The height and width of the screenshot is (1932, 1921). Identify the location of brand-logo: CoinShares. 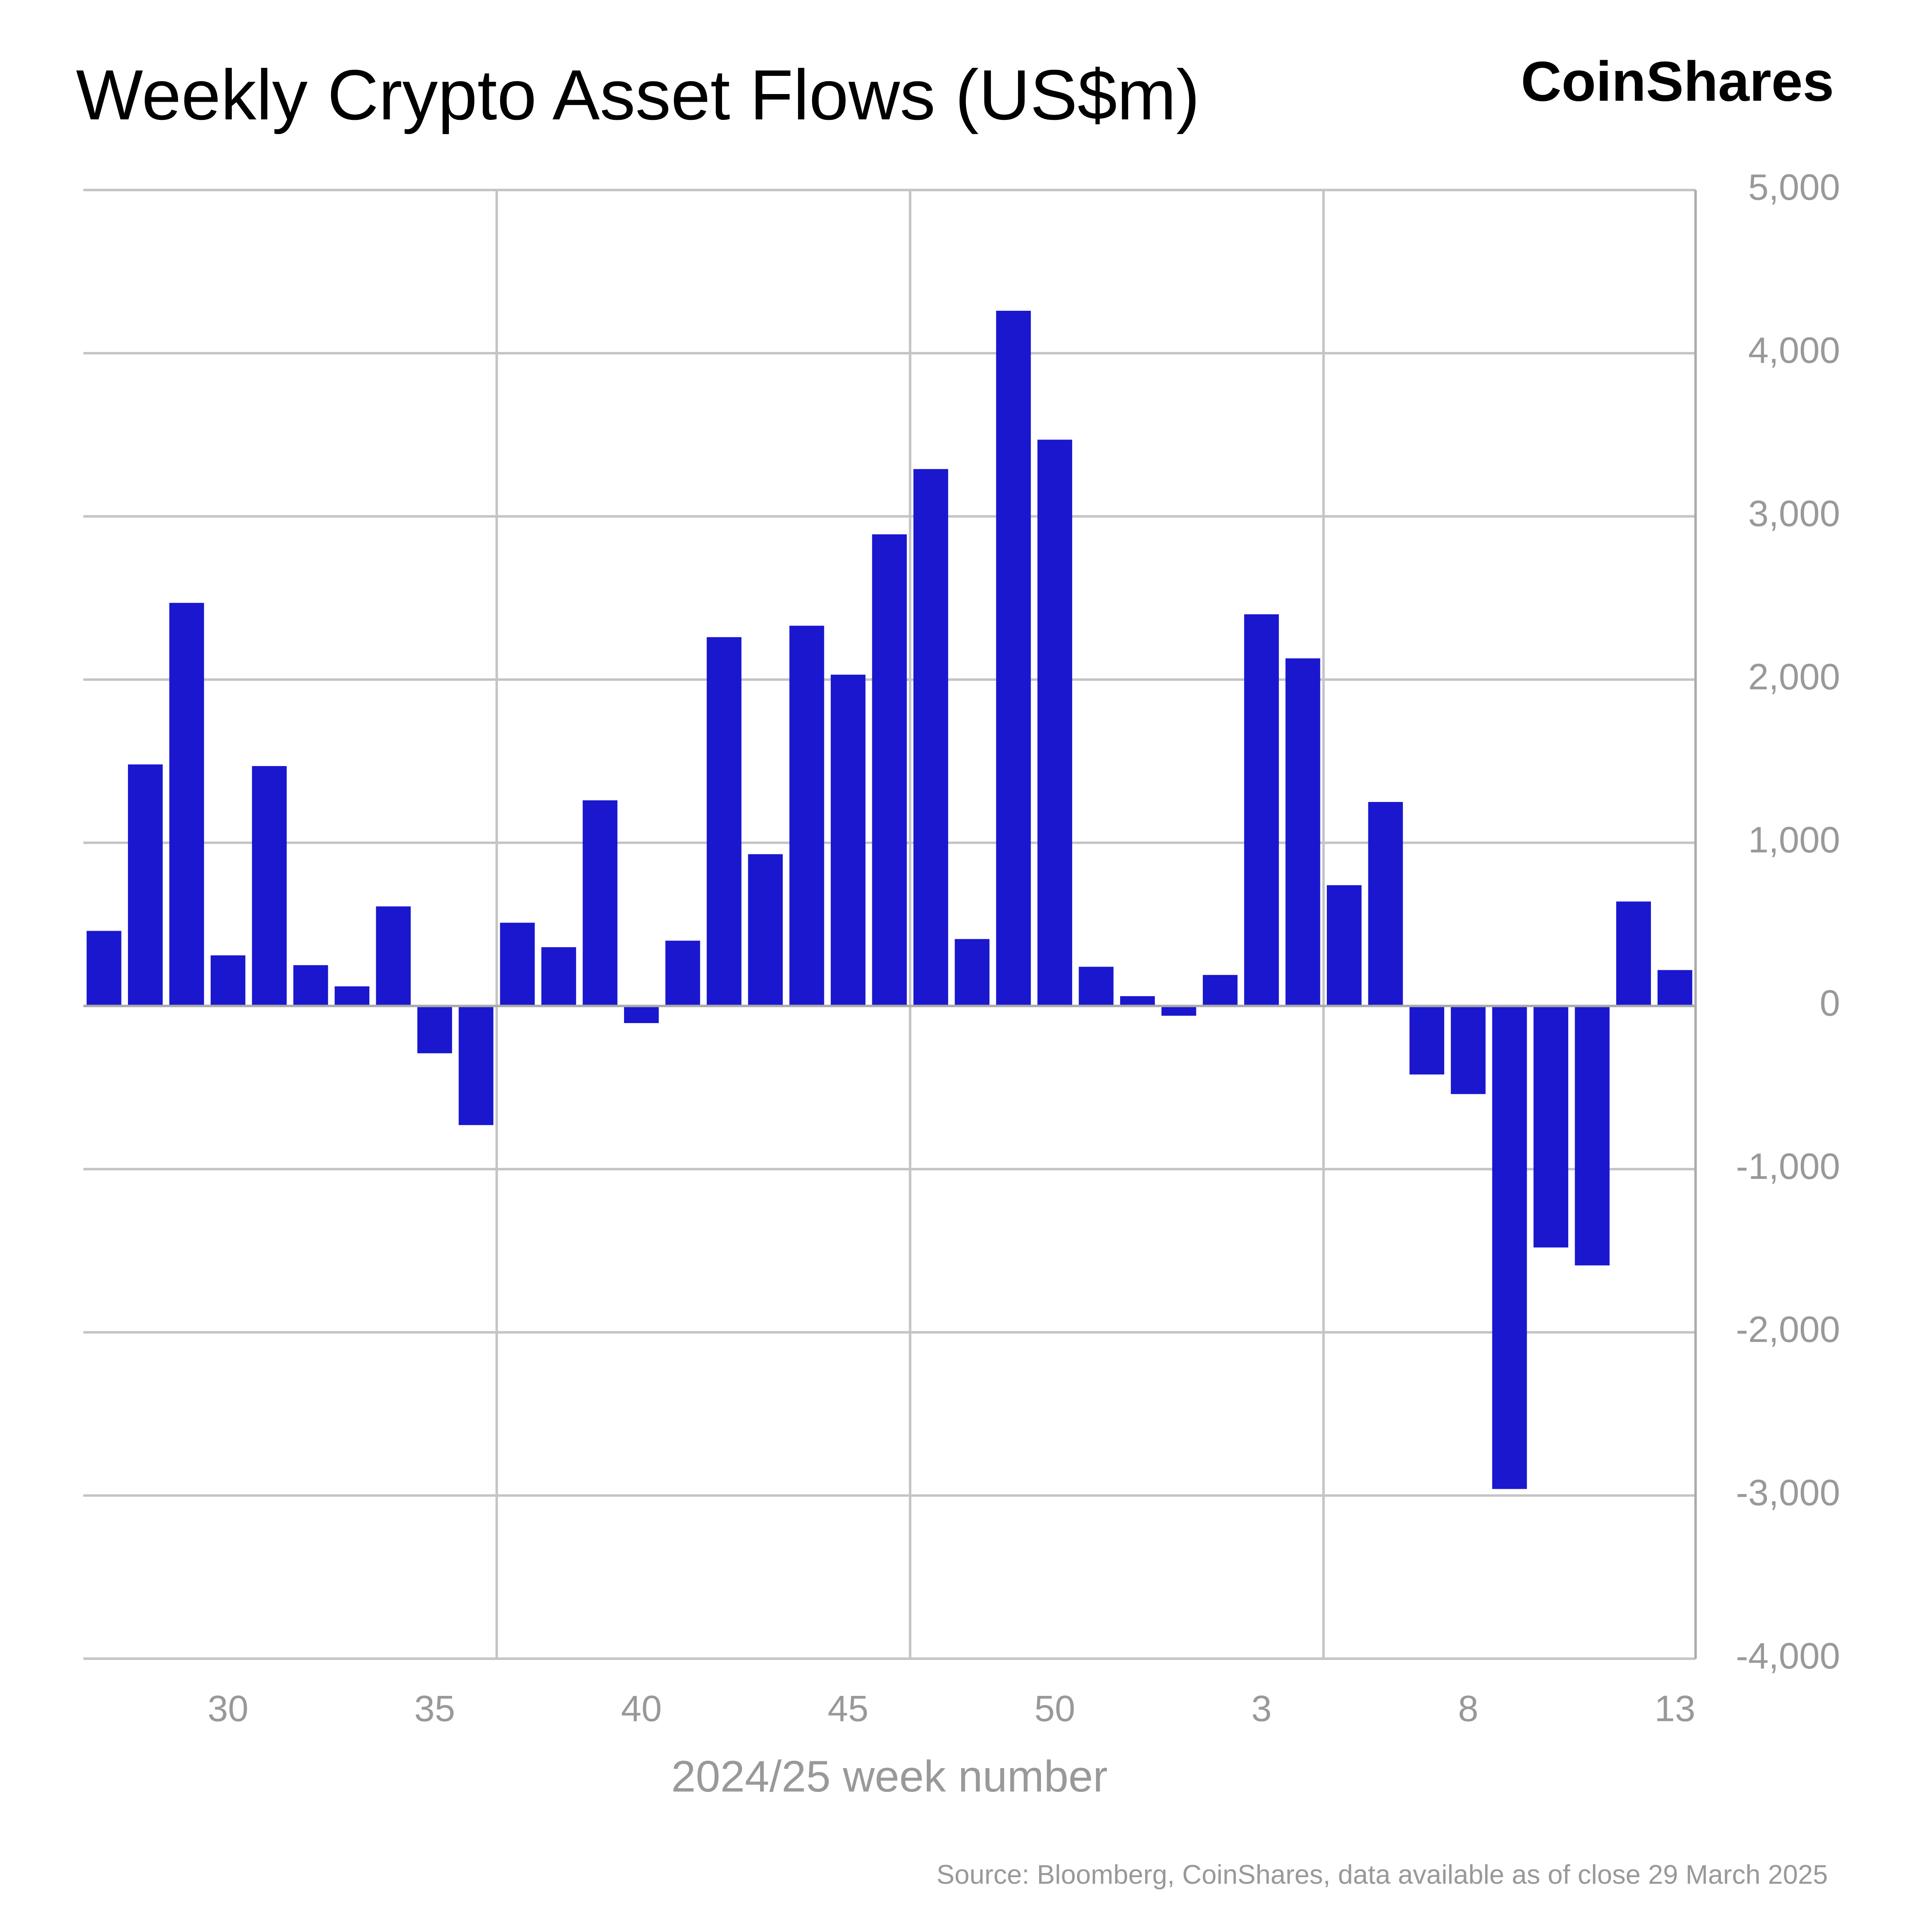
(1677, 81).